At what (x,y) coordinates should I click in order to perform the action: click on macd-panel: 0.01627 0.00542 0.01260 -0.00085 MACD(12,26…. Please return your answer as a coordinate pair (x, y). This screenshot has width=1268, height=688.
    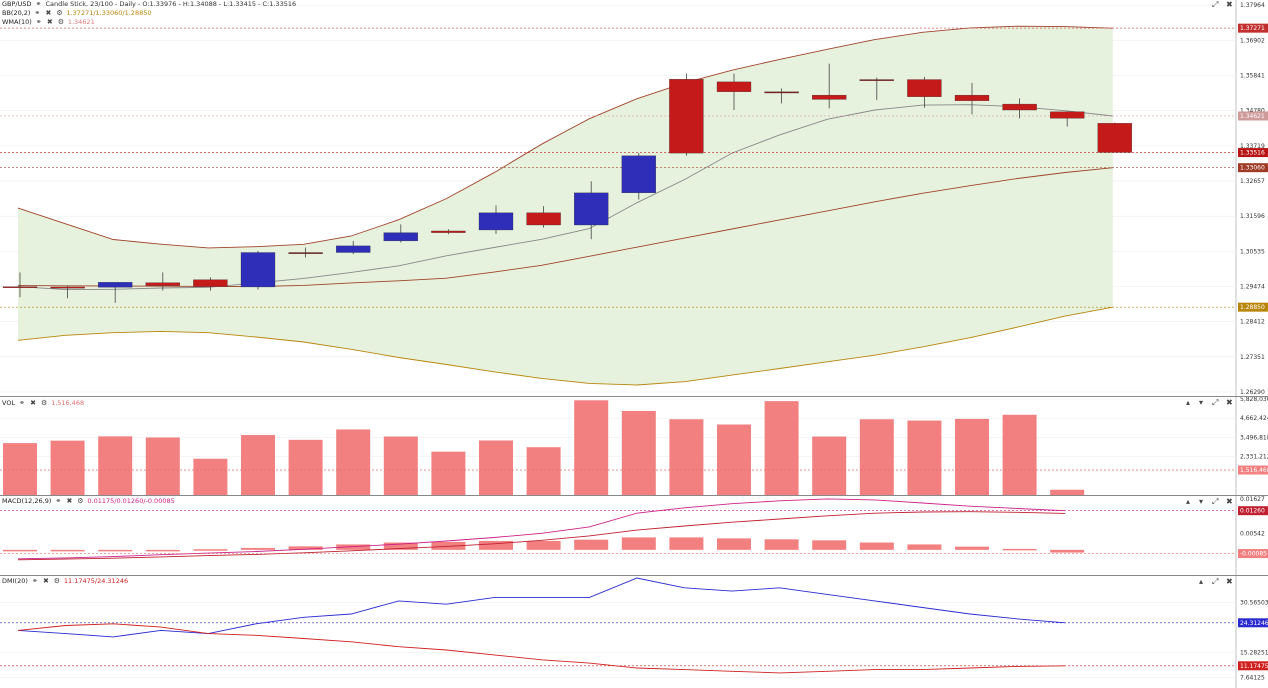
    Looking at the image, I should click on (634, 536).